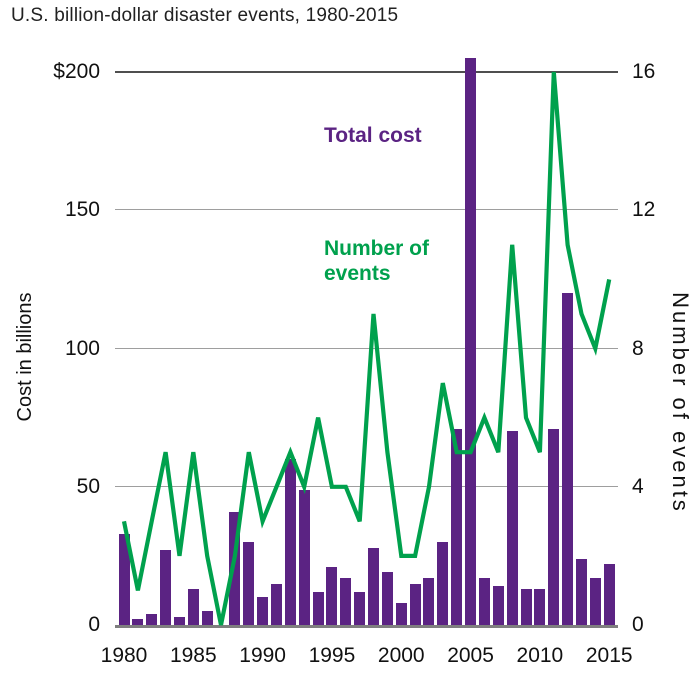  Describe the element at coordinates (179, 620) in the screenshot. I see `bar-1984` at that location.